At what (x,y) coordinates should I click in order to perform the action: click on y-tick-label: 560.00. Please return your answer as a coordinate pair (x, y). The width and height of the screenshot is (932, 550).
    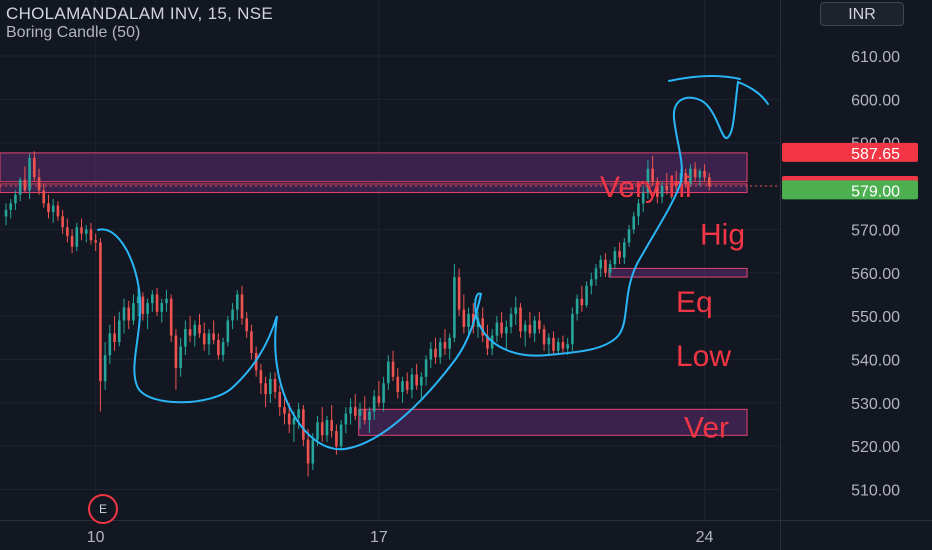
    Looking at the image, I should click on (875, 274).